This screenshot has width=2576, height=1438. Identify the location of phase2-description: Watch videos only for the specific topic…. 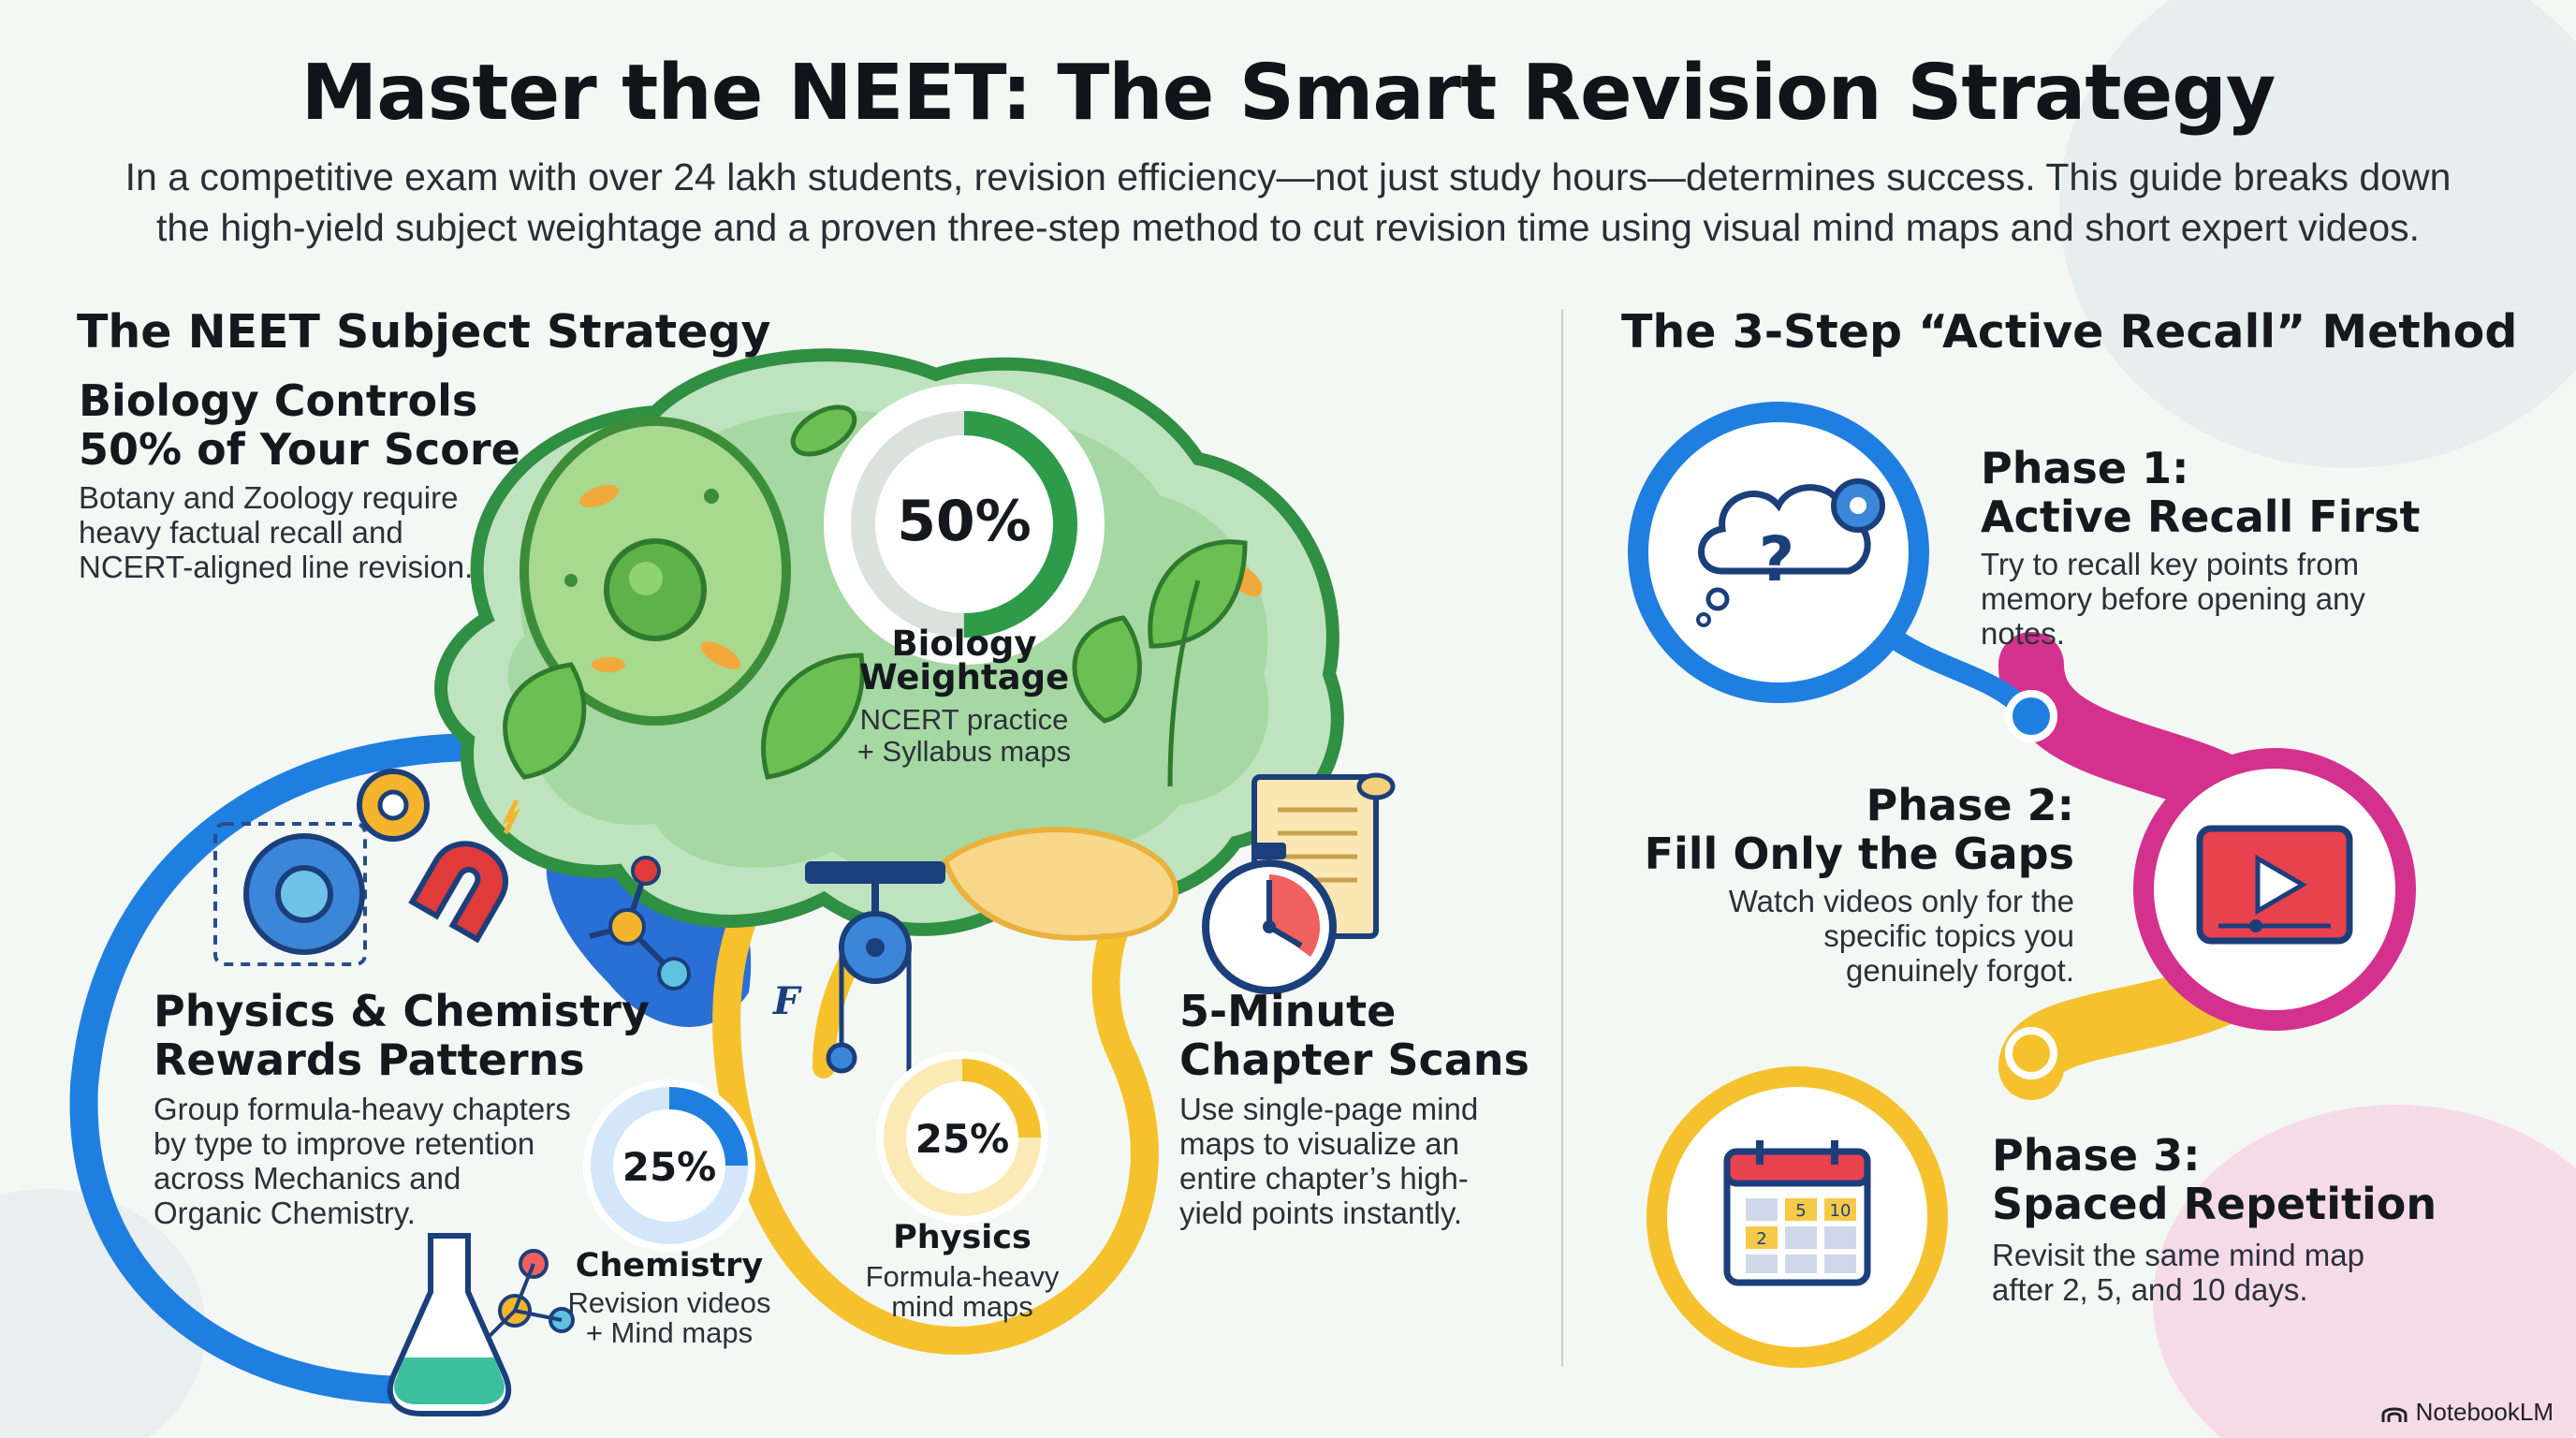
(1901, 936).